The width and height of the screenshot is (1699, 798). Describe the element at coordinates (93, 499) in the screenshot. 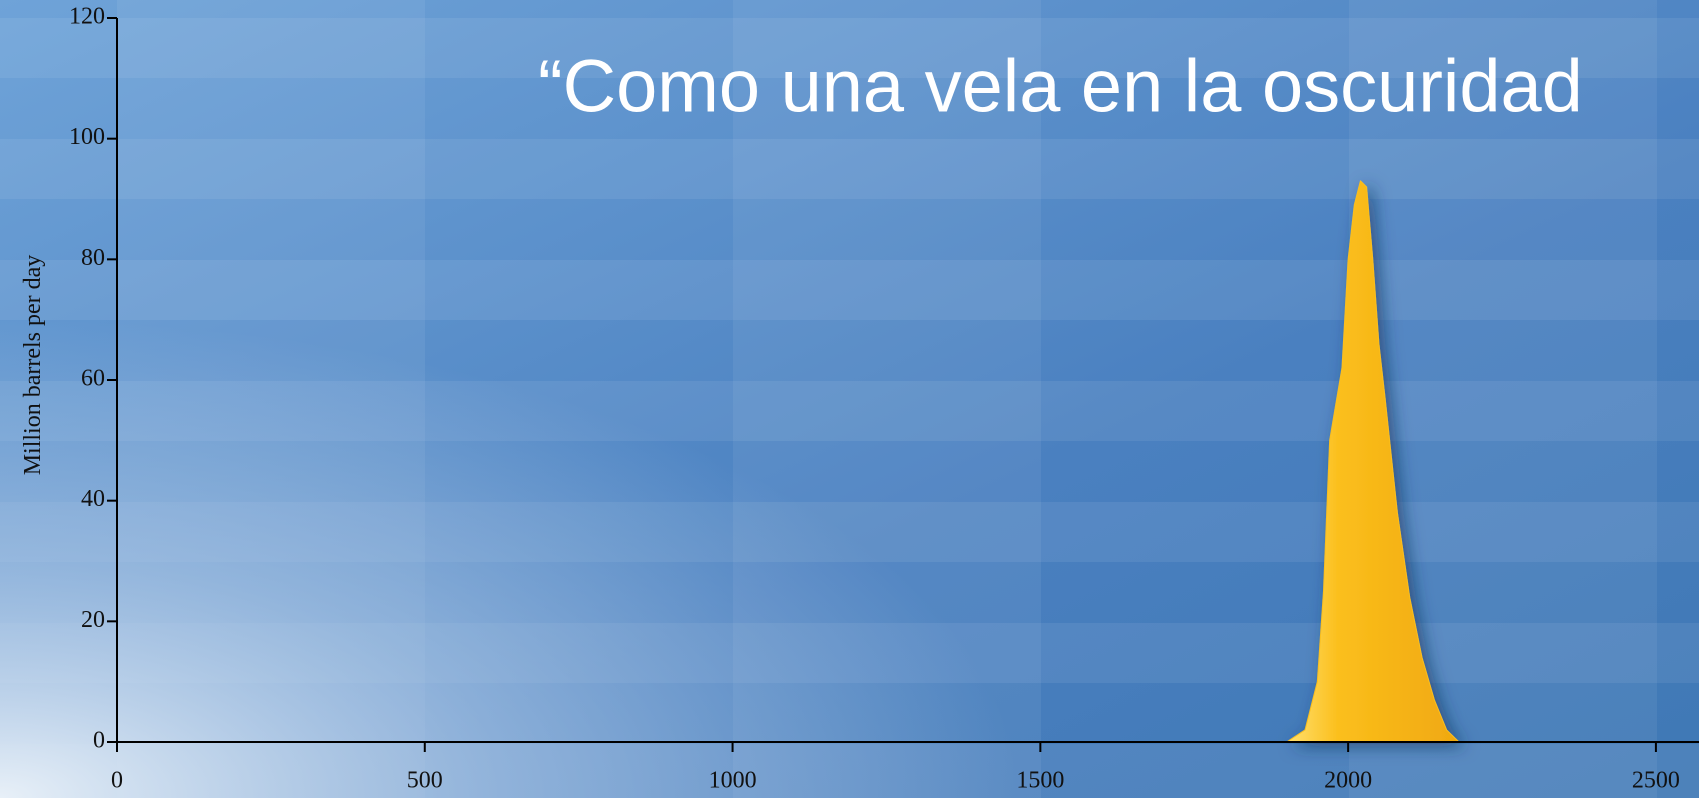

I see `y-tick-label: 40` at that location.